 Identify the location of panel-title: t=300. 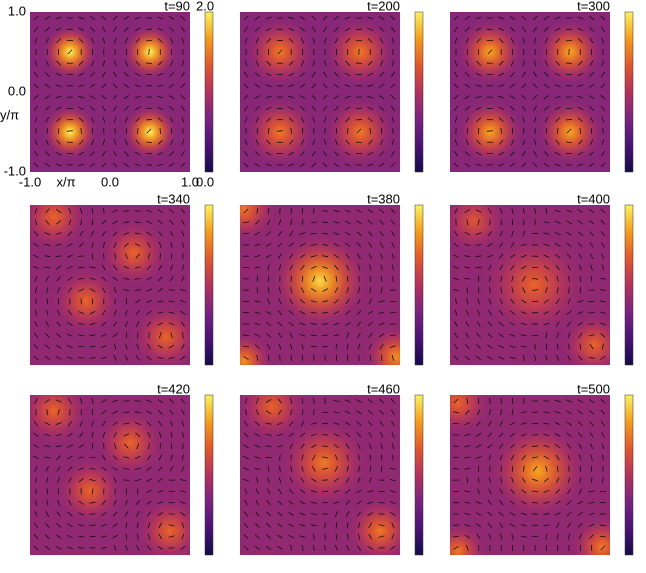
(593, 6).